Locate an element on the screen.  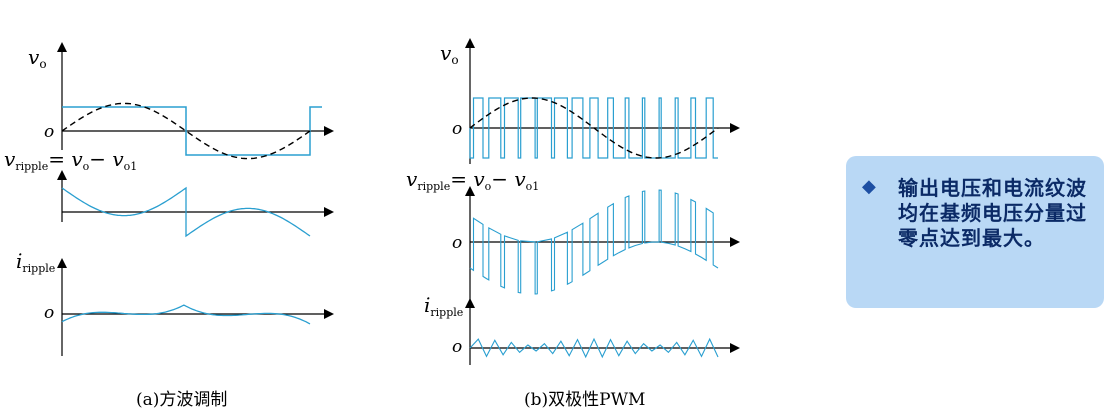
info-callout: ◆ 输出电压和电流纹波均在基频电压分量过零点达到最大。 is located at coordinates (975, 232).